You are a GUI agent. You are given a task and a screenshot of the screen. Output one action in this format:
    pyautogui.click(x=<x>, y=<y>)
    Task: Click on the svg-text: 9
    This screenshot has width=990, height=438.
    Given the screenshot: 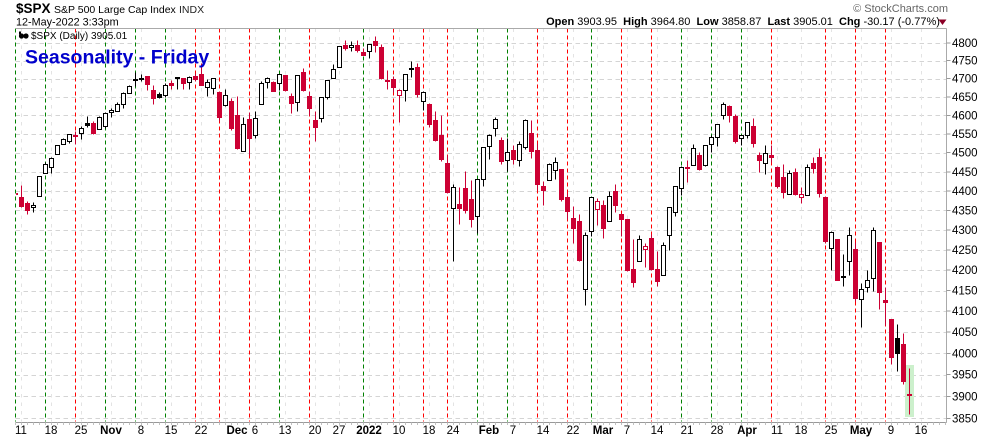 What is the action you would take?
    pyautogui.click(x=891, y=431)
    